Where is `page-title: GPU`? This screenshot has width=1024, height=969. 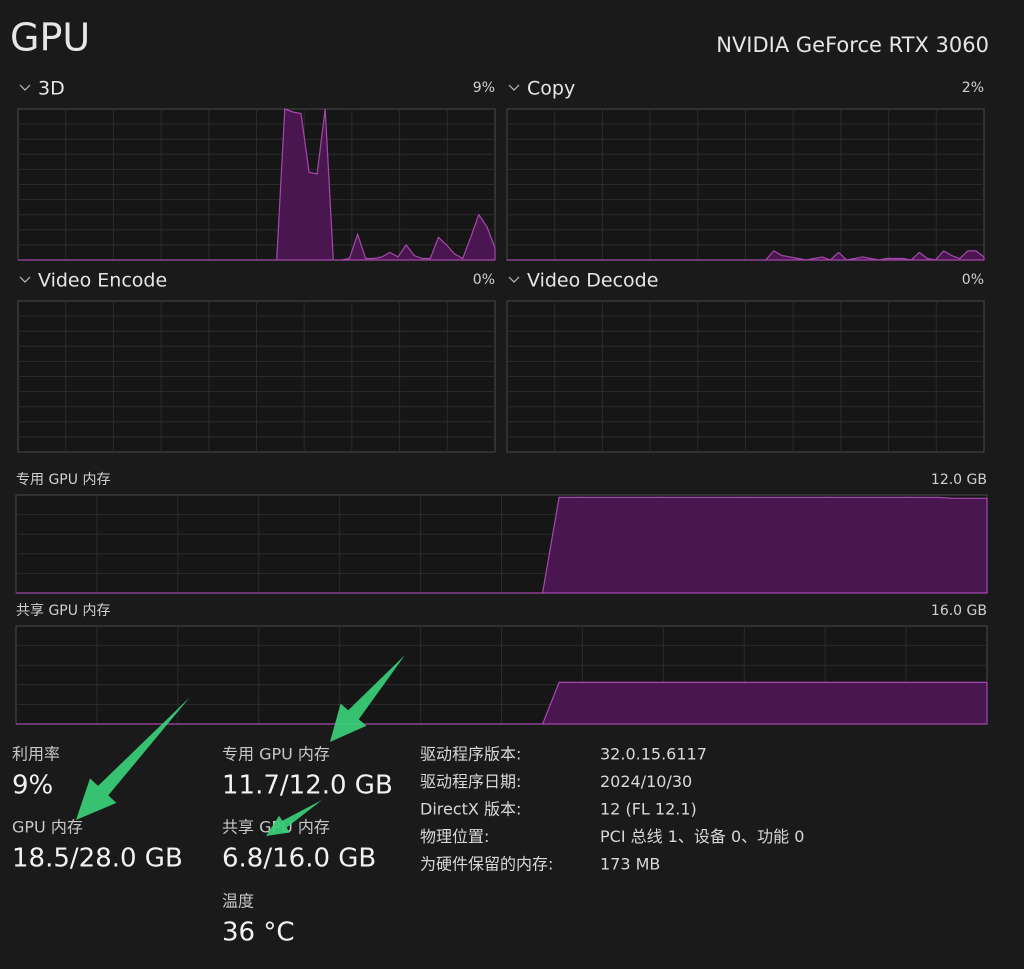
page-title: GPU is located at coordinates (50, 38).